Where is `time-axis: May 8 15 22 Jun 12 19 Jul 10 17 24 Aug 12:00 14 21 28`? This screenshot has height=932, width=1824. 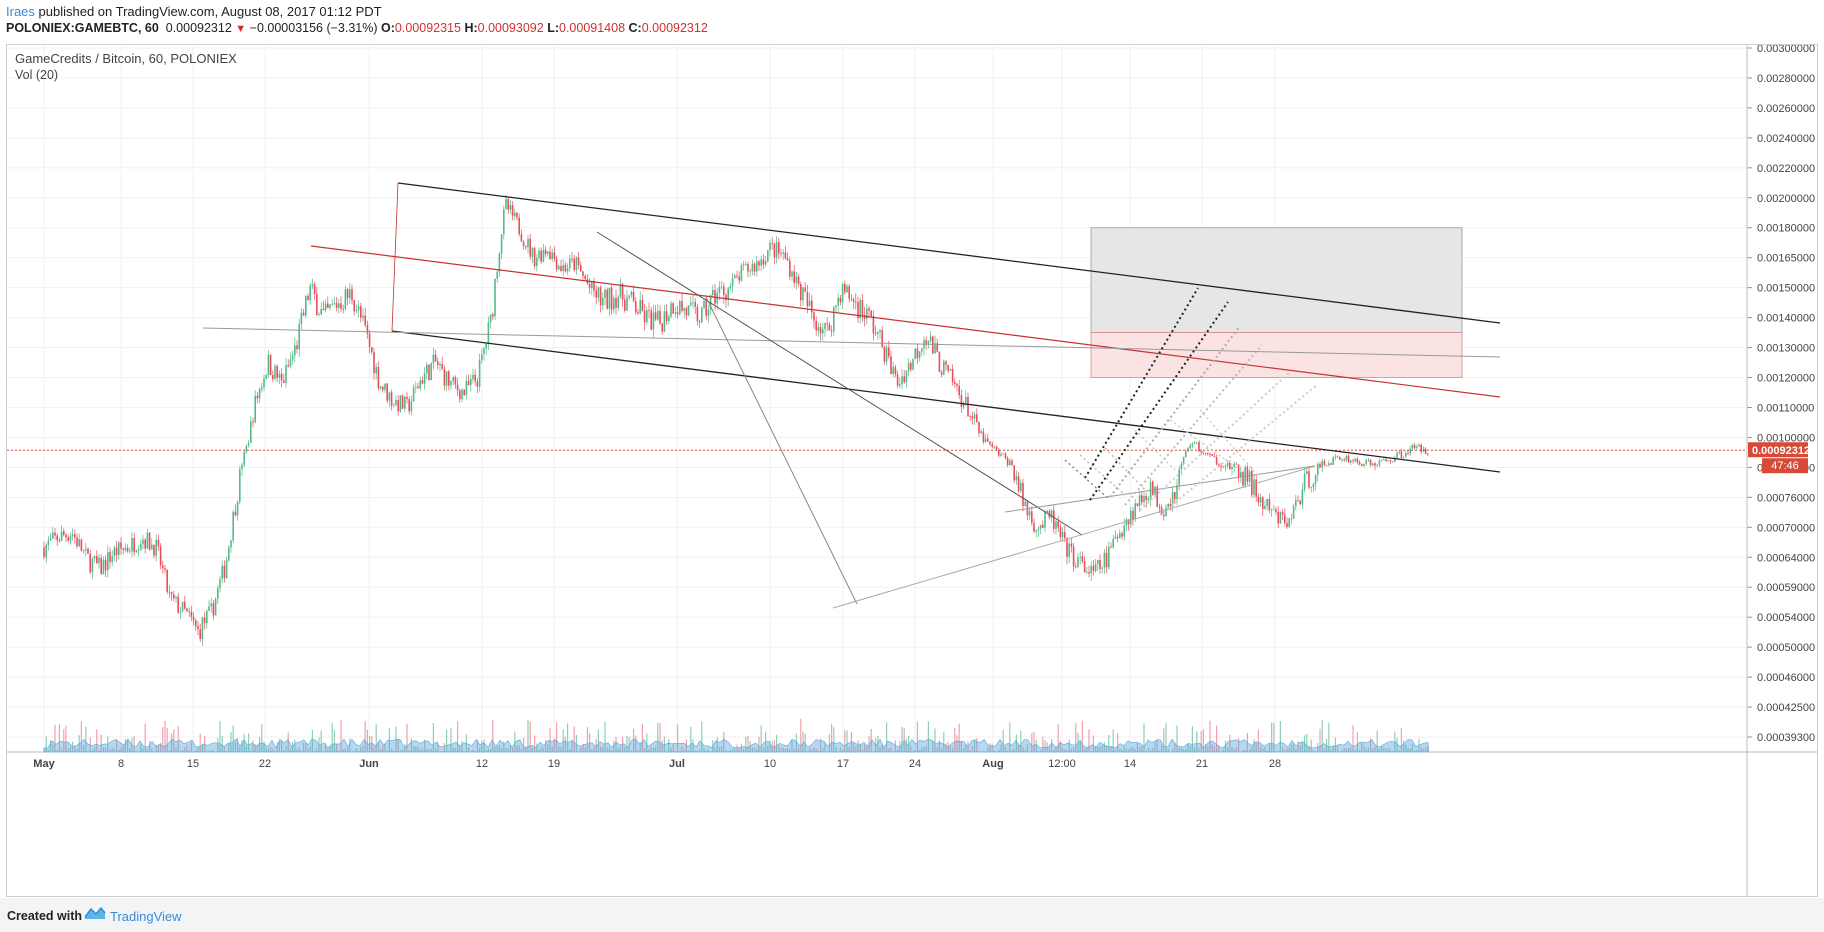
time-axis: May 8 15 22 Jun 12 19 Jul 10 17 24 Aug 12:00 14 21 28 is located at coordinates (657, 764).